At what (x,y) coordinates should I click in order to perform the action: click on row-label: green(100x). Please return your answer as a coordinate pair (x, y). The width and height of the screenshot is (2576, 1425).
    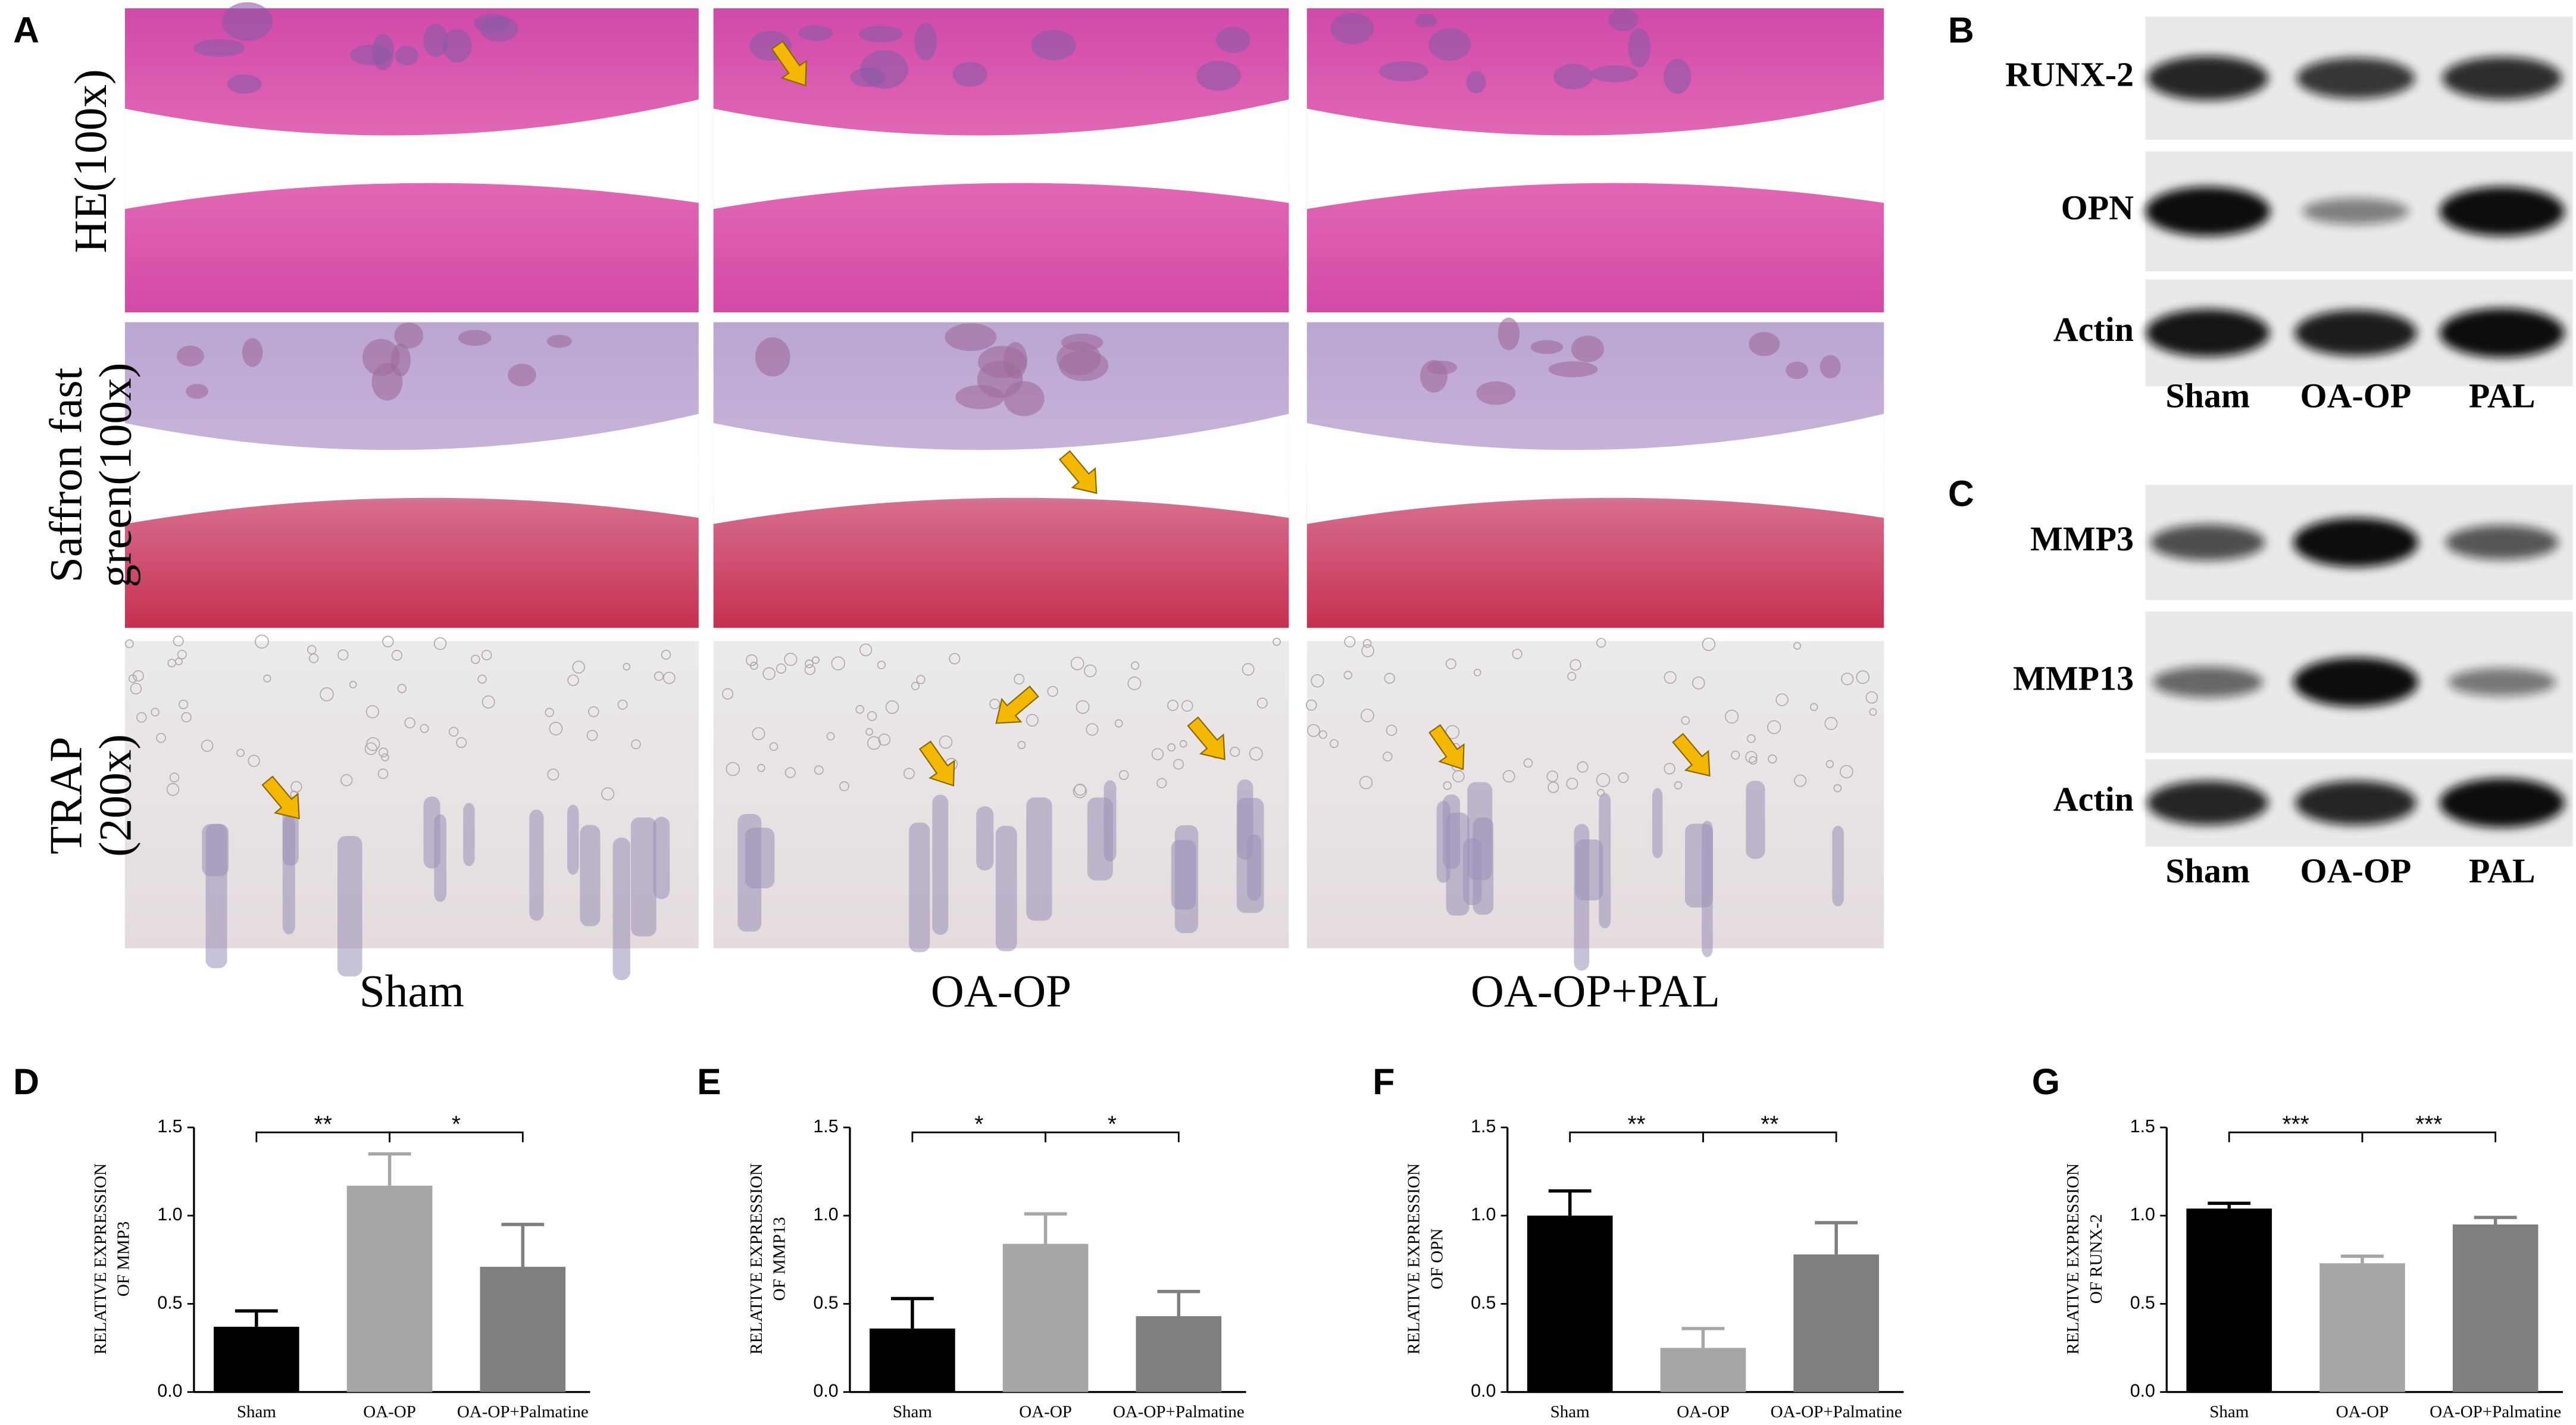
    Looking at the image, I should click on (114, 474).